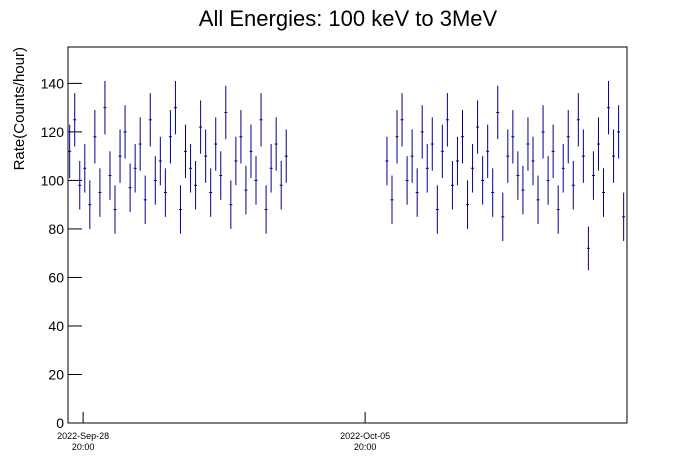  What do you see at coordinates (365, 436) in the screenshot?
I see `x-tick-label: 2022-Oct-05` at bounding box center [365, 436].